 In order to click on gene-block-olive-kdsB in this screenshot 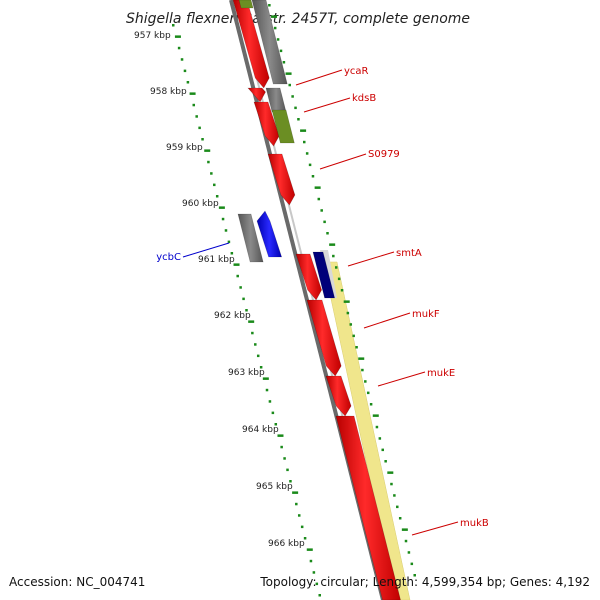, I will do `click(283, 126)`.